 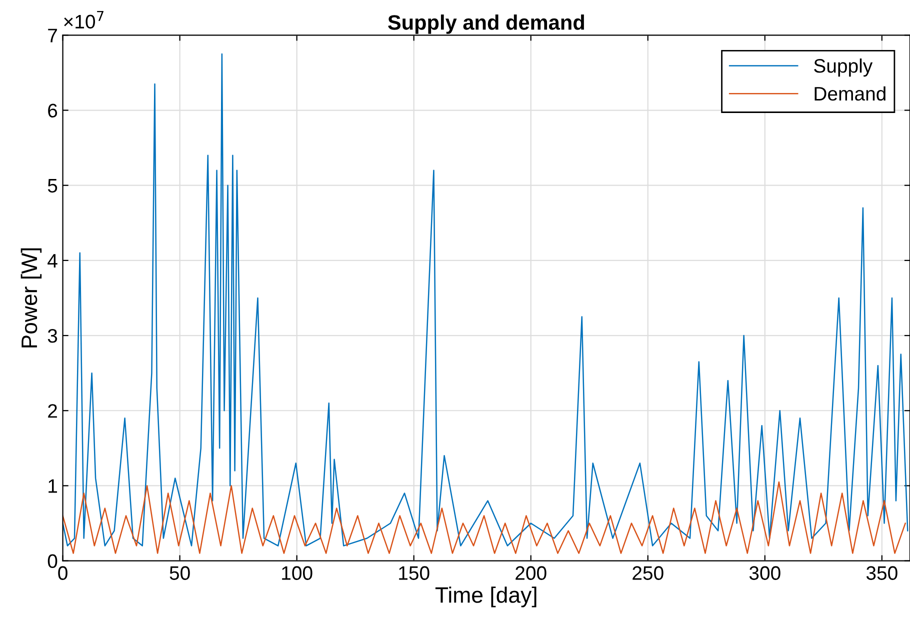 I want to click on x-tick-label: 100, so click(x=297, y=573).